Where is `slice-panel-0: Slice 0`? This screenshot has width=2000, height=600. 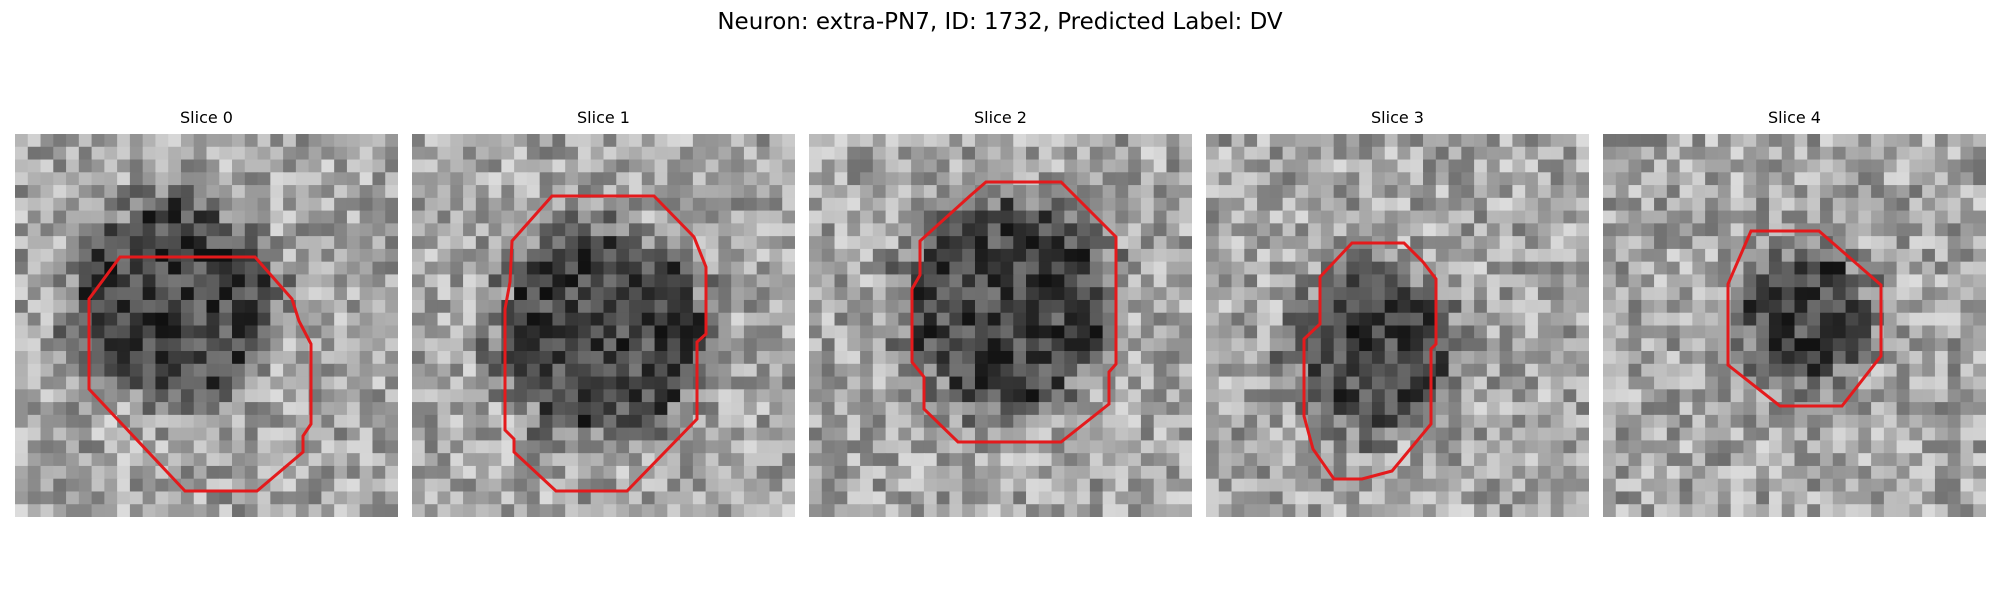
slice-panel-0: Slice 0 is located at coordinates (206, 312).